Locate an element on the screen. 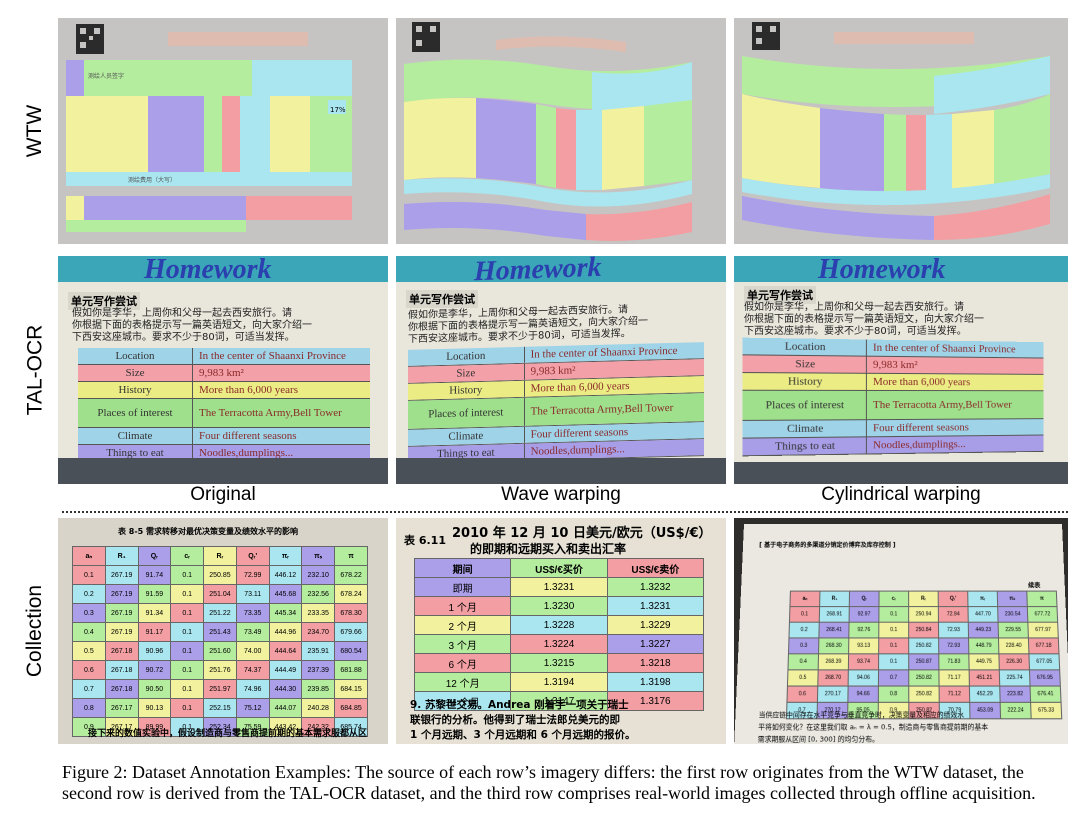 Image resolution: width=1080 pixels, height=840 pixels. table-row: 24 个月 1.3147 1.3176 is located at coordinates (559, 701).